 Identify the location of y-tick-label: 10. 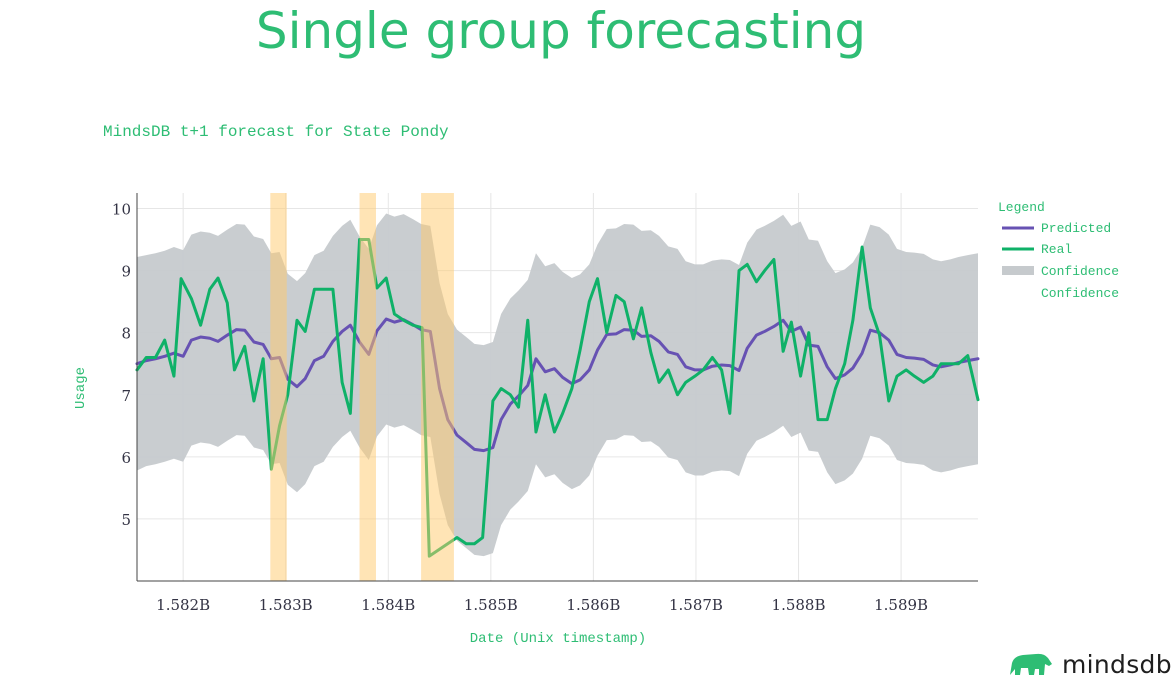
(121, 210).